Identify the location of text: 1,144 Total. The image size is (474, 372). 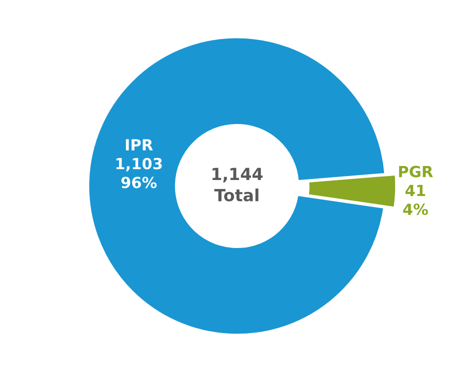
(237, 185).